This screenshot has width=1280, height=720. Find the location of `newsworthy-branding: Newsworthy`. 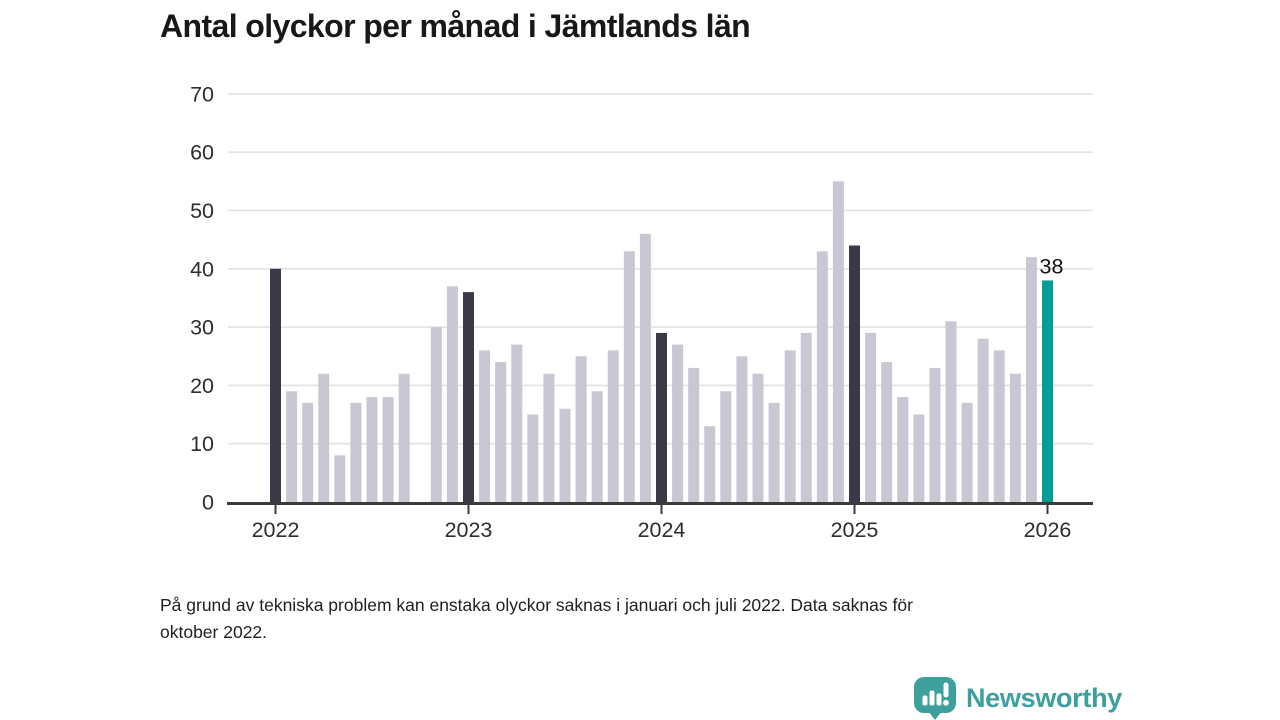

newsworthy-branding: Newsworthy is located at coordinates (1017, 698).